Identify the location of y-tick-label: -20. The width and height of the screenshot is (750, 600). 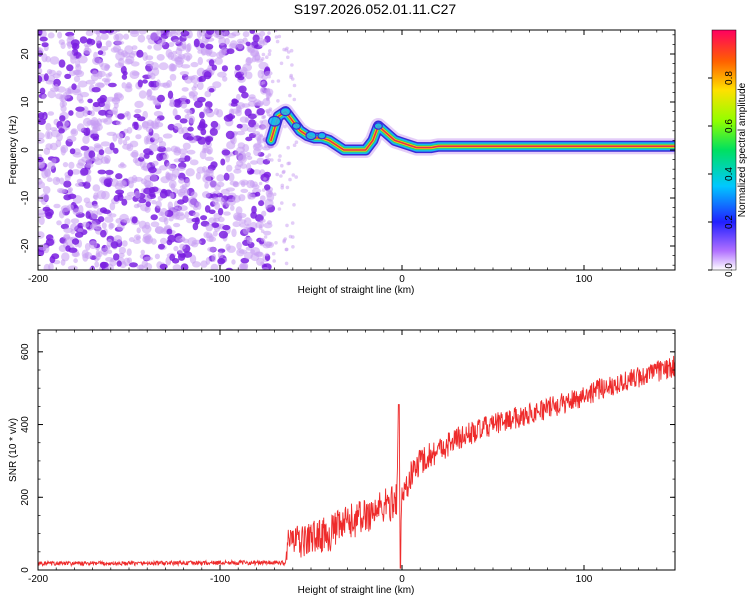
(25, 245).